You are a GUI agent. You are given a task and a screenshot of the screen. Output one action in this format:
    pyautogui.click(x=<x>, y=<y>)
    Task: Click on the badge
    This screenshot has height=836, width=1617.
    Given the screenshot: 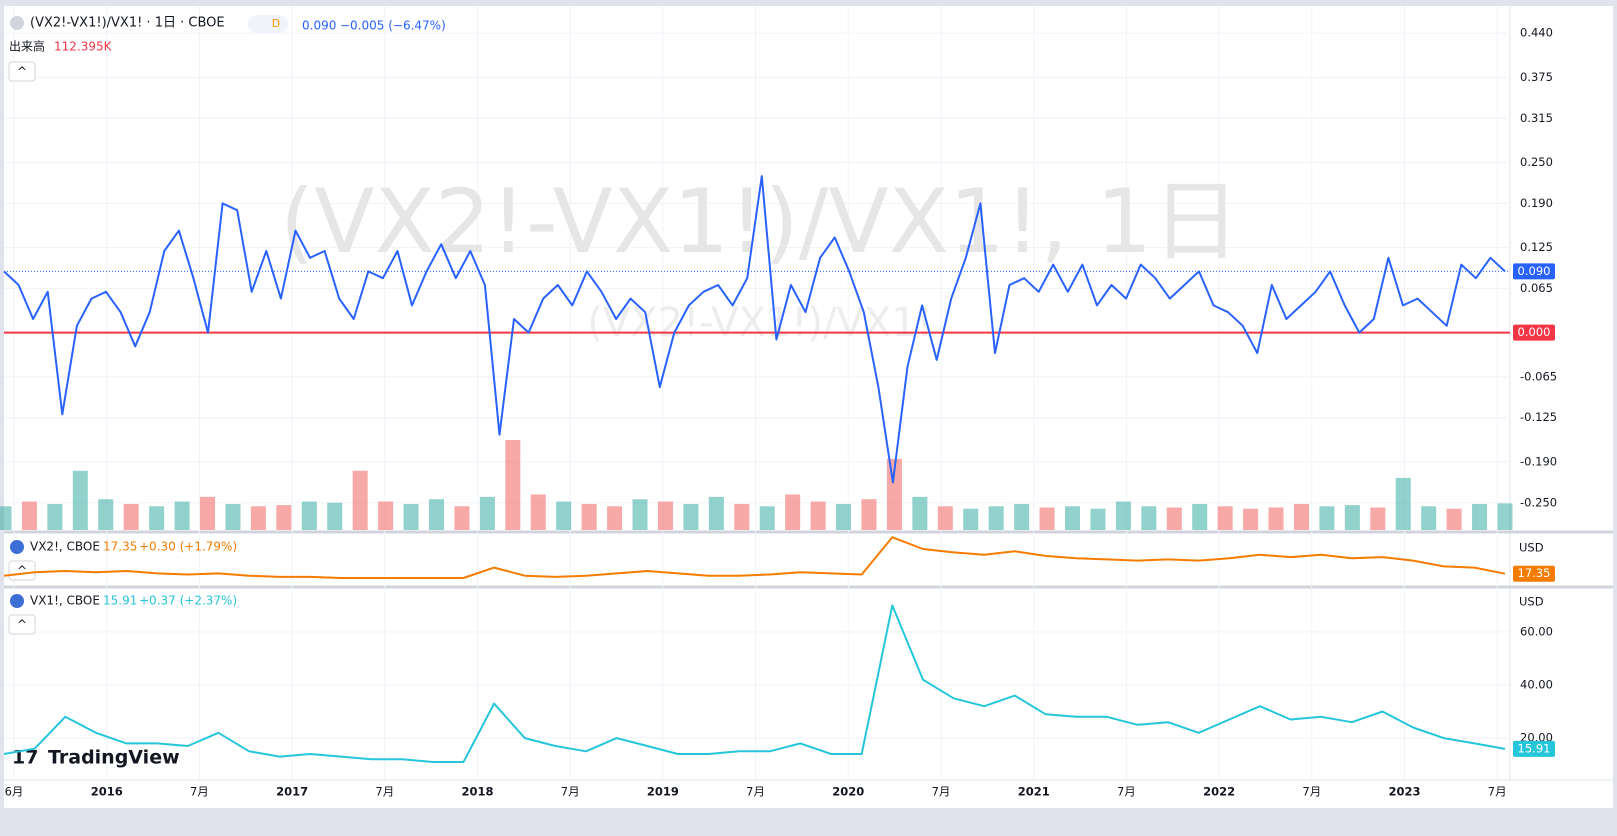 What is the action you would take?
    pyautogui.click(x=268, y=24)
    